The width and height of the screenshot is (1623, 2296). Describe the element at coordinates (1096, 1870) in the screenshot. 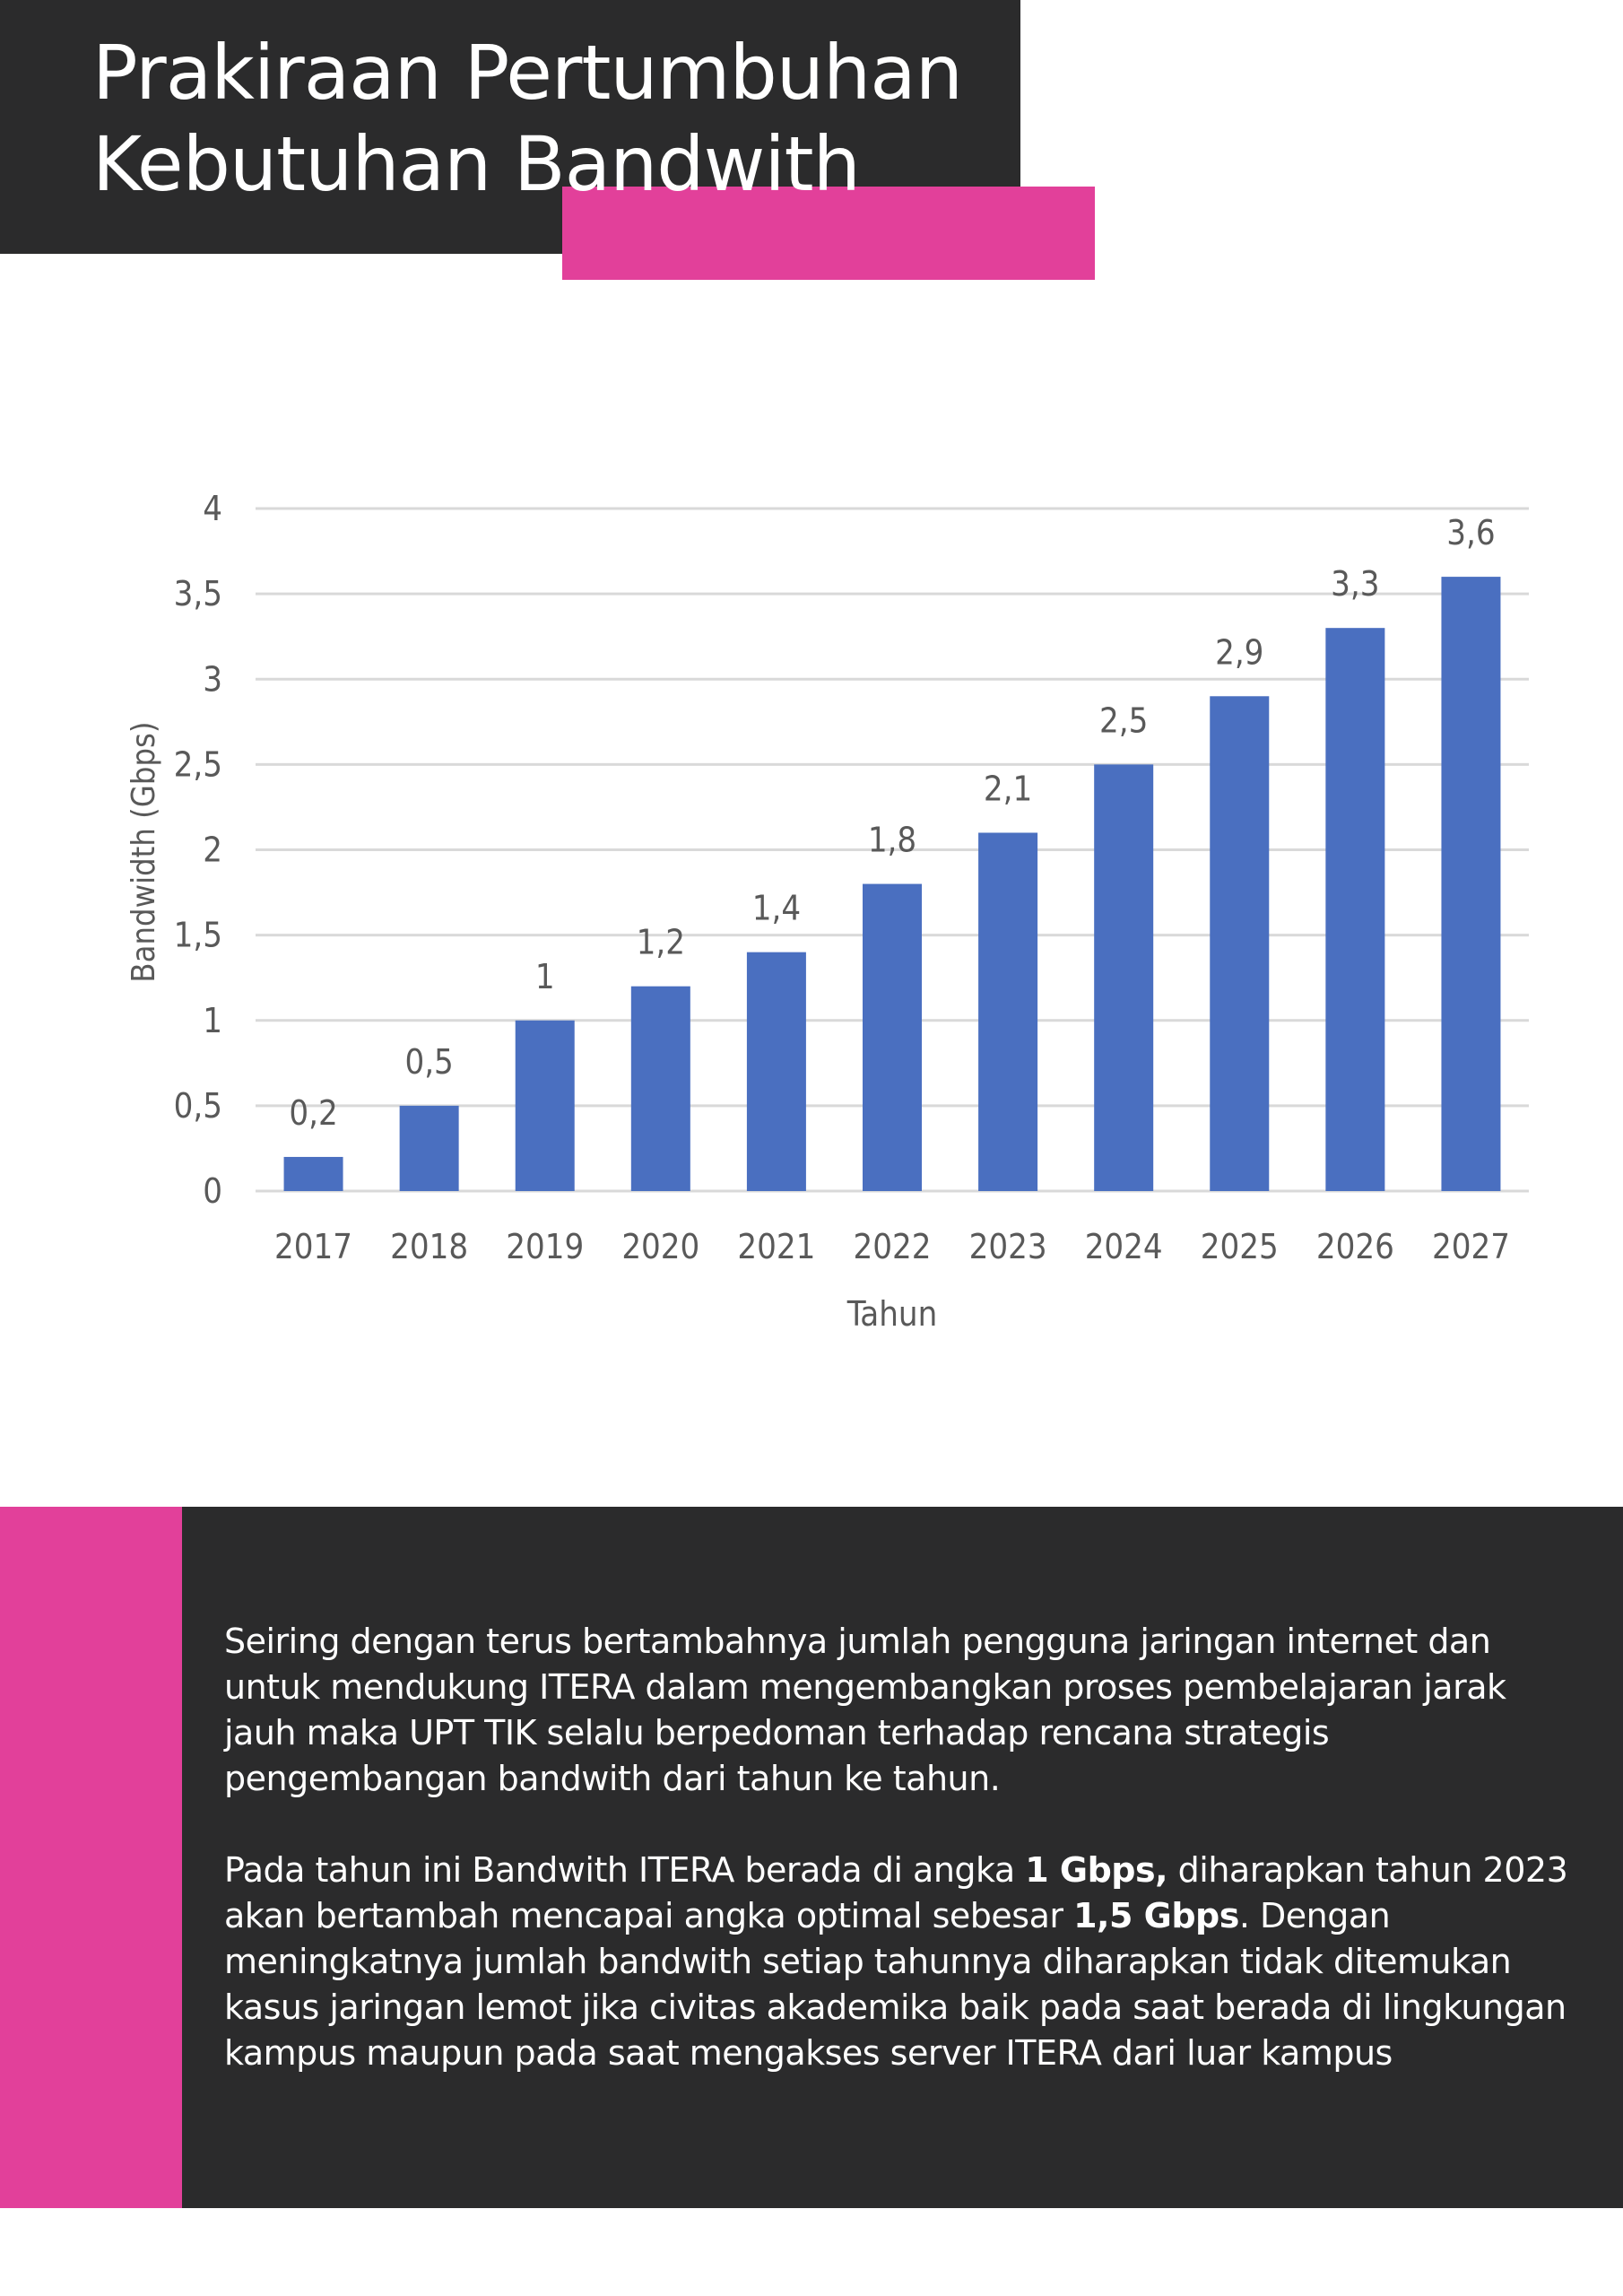

I see `p2-bold-1: 1 Gbps,` at that location.